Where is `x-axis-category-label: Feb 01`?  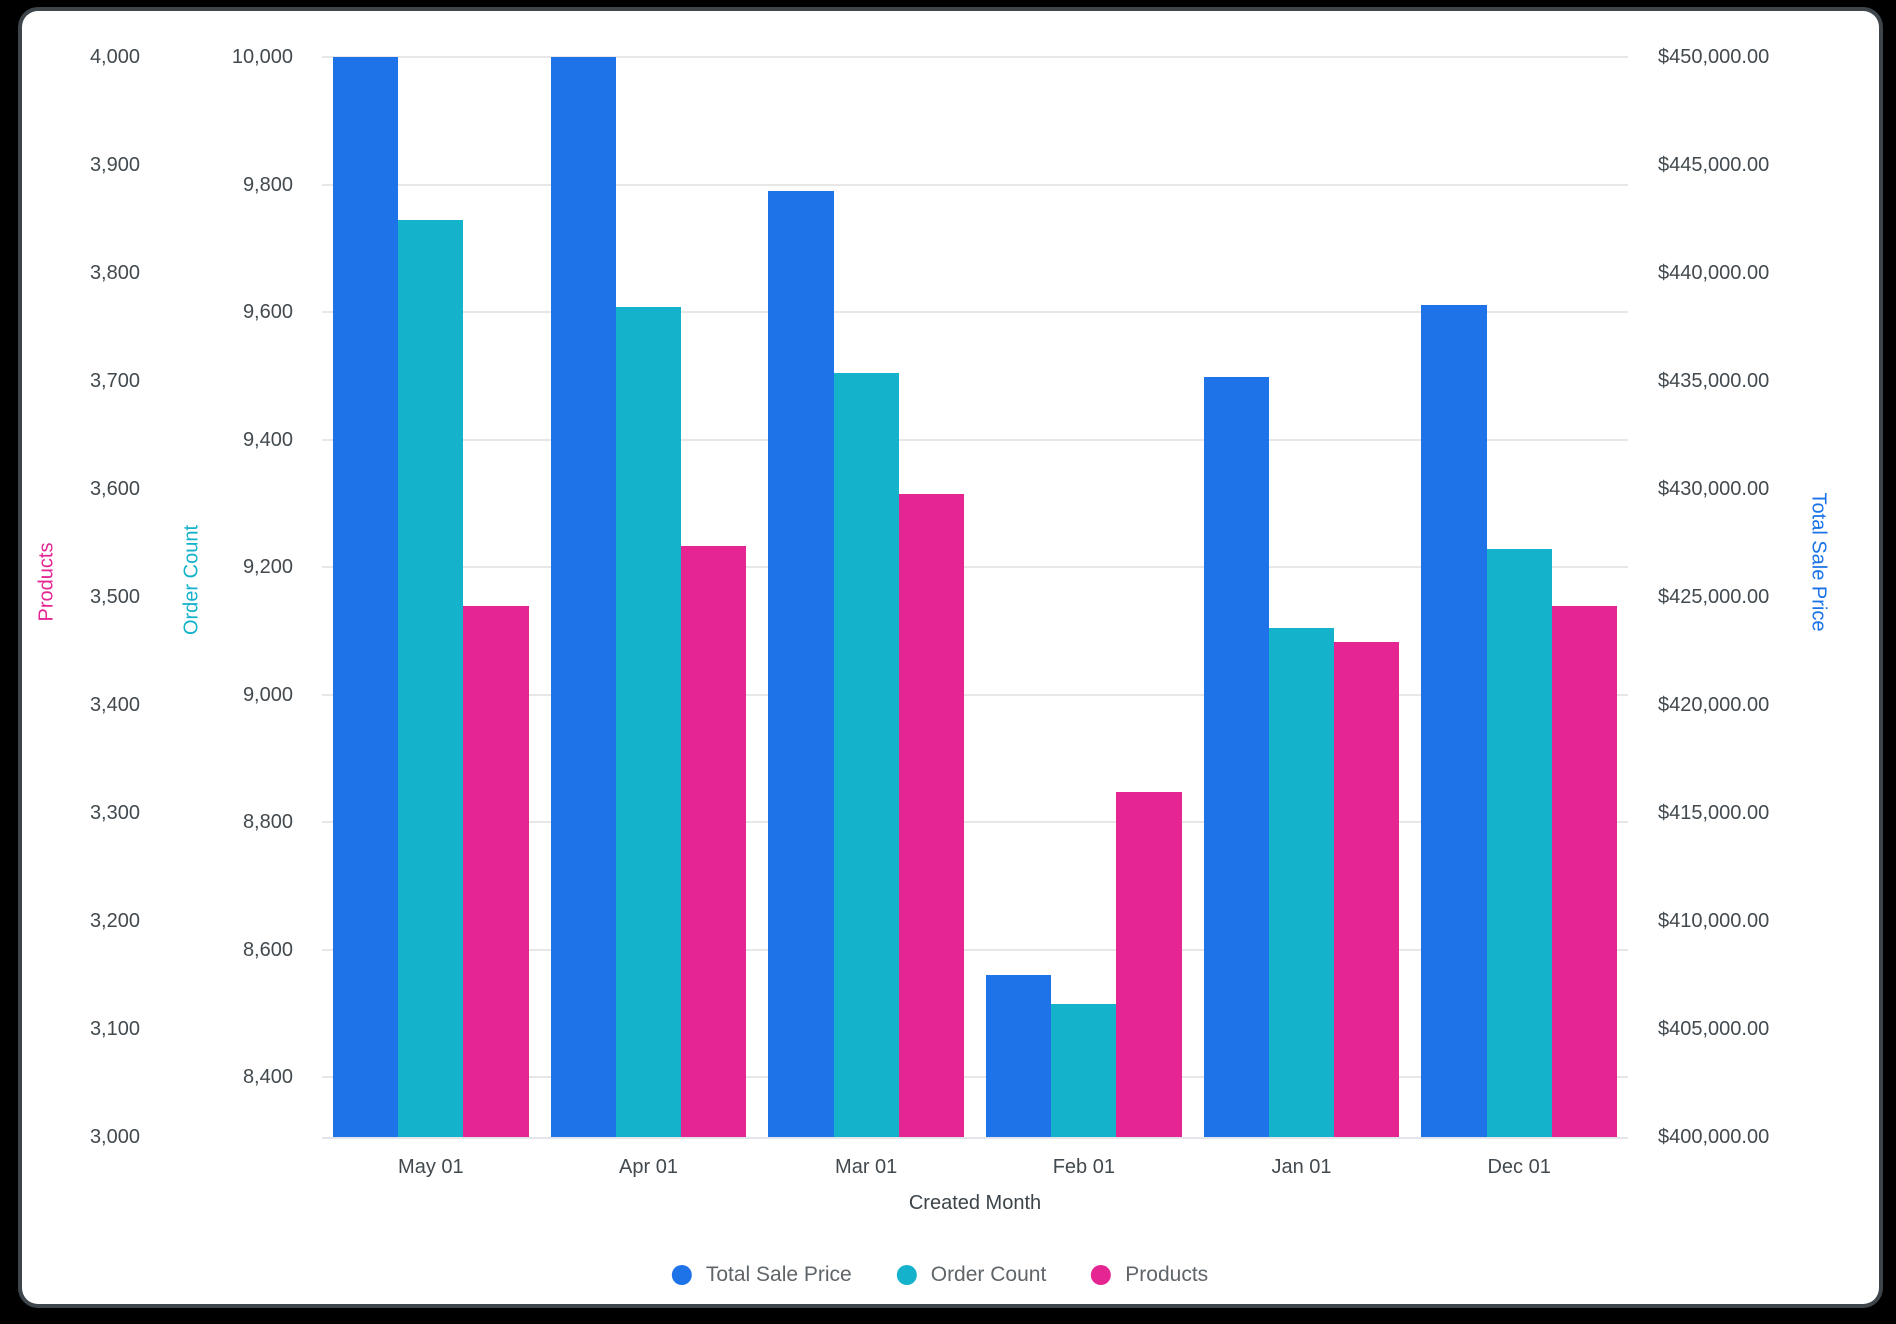
x-axis-category-label: Feb 01 is located at coordinates (1083, 1167).